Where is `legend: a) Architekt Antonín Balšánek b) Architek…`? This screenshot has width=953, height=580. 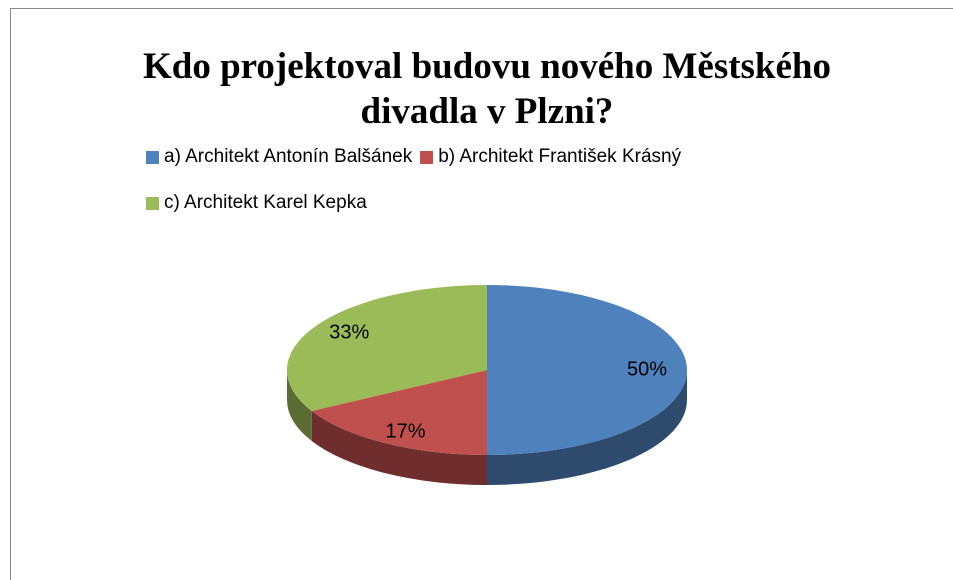
legend: a) Architekt Antonín Balšánek b) Architek… is located at coordinates (501, 180).